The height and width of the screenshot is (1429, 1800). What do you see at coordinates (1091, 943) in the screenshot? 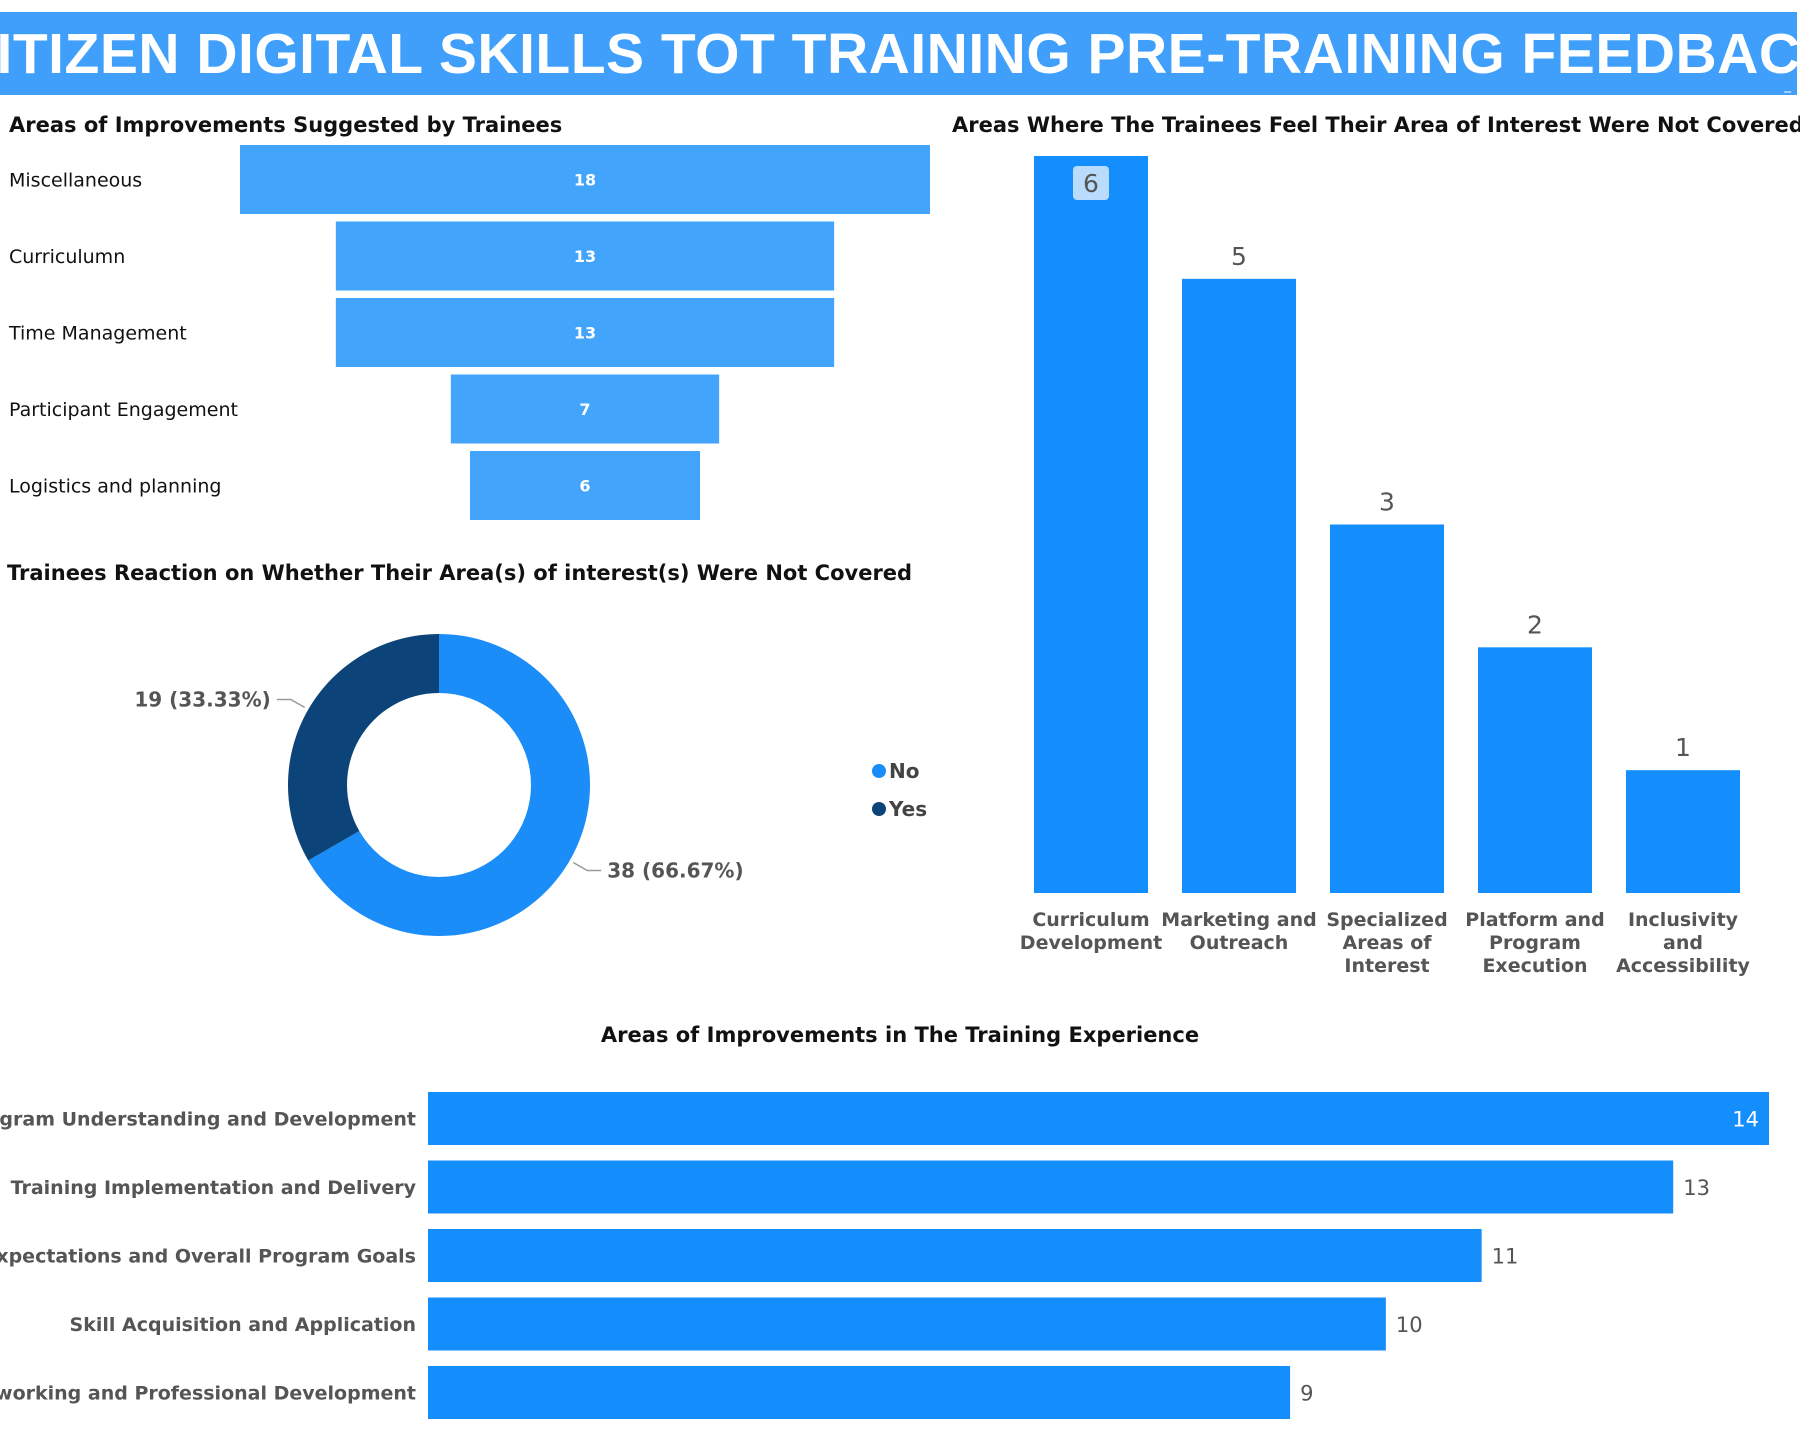
I see `column-category-label: Development` at bounding box center [1091, 943].